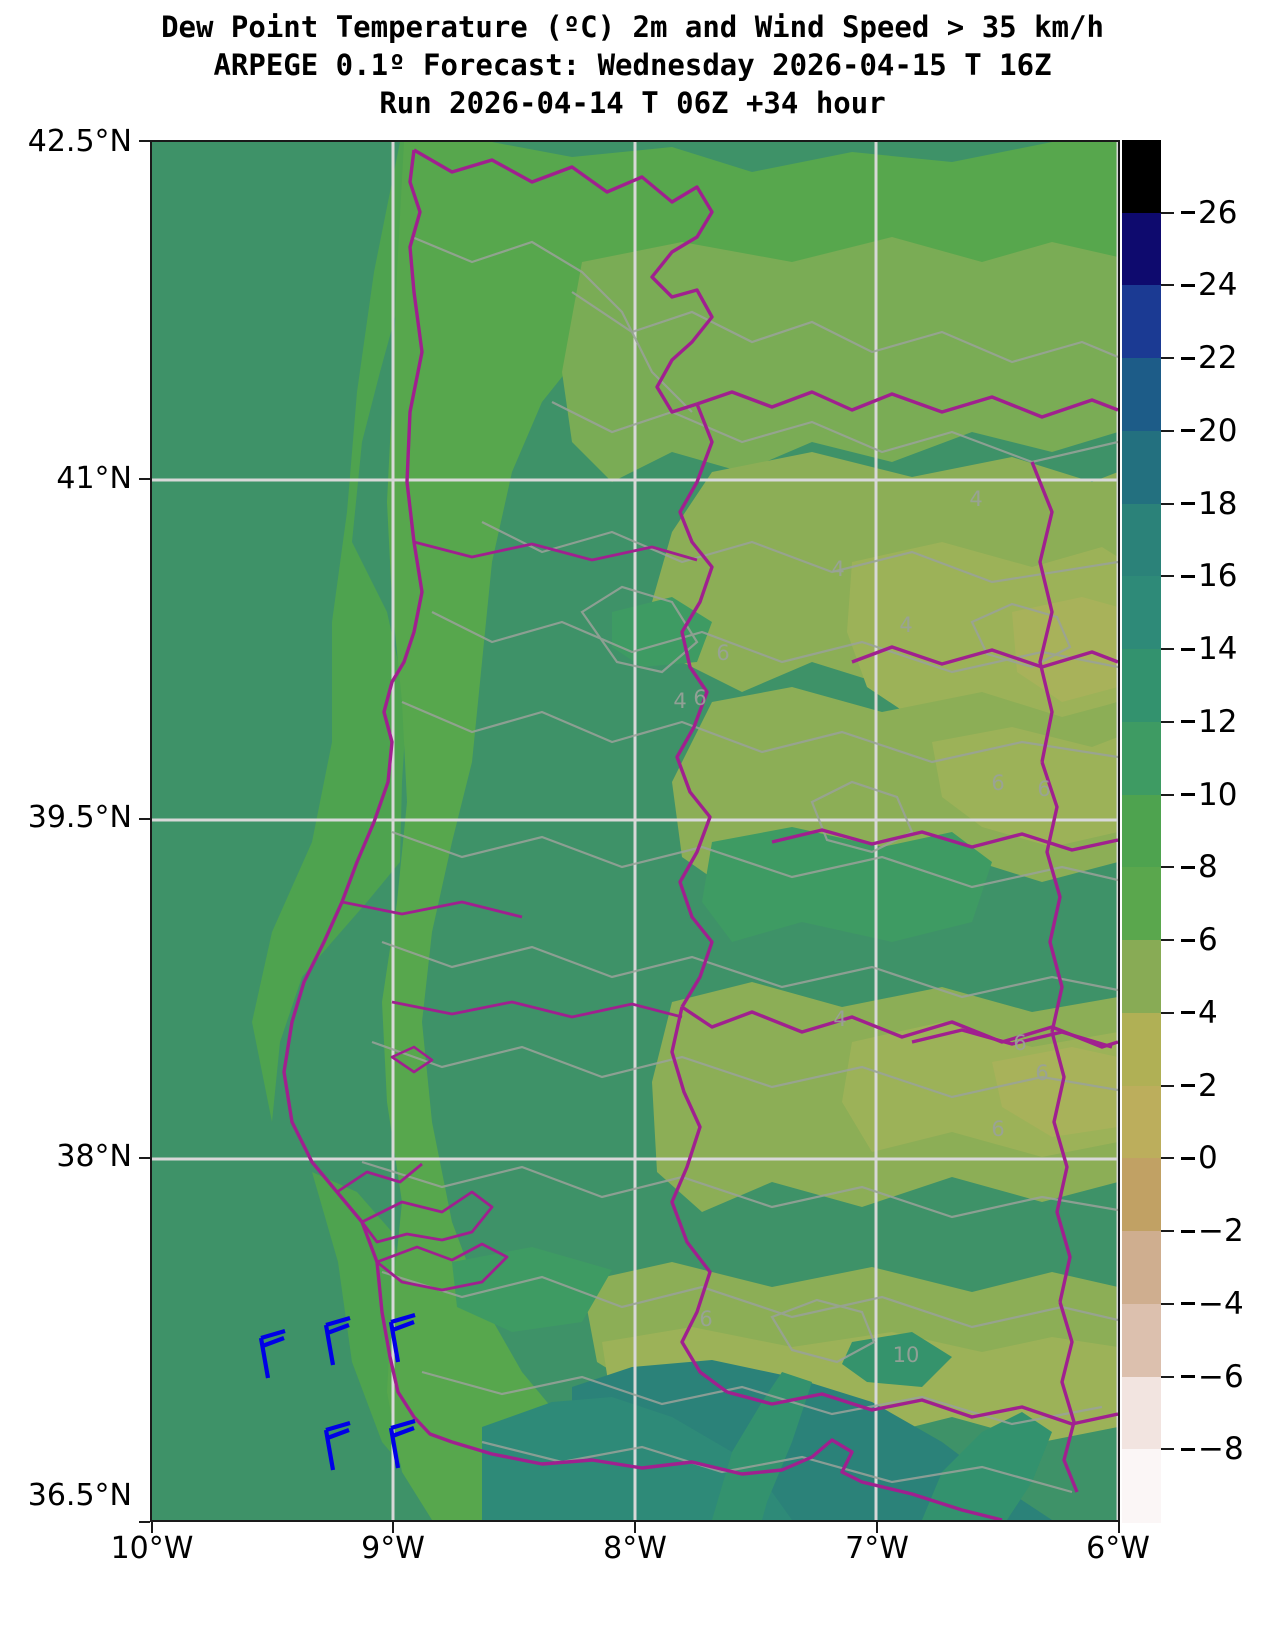 The image size is (1265, 1646). What do you see at coordinates (1118, 1548) in the screenshot?
I see `xtick-label-6w: 6°W` at bounding box center [1118, 1548].